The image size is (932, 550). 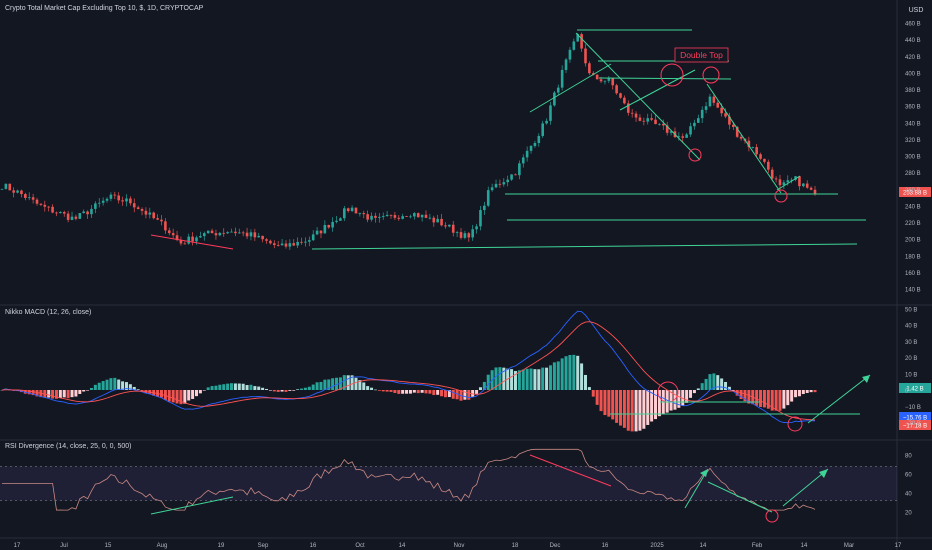 What do you see at coordinates (584, 246) in the screenshot?
I see `support-line` at bounding box center [584, 246].